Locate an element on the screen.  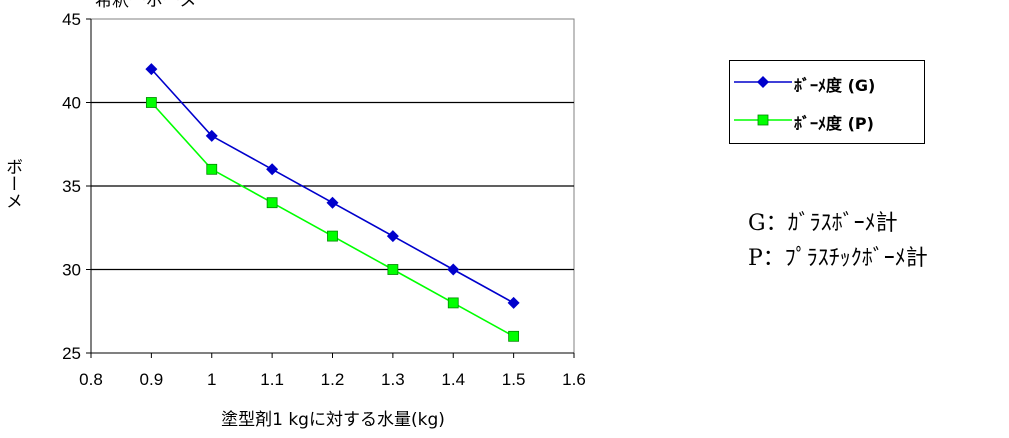
x-tick-label: 0.9 is located at coordinates (152, 379).